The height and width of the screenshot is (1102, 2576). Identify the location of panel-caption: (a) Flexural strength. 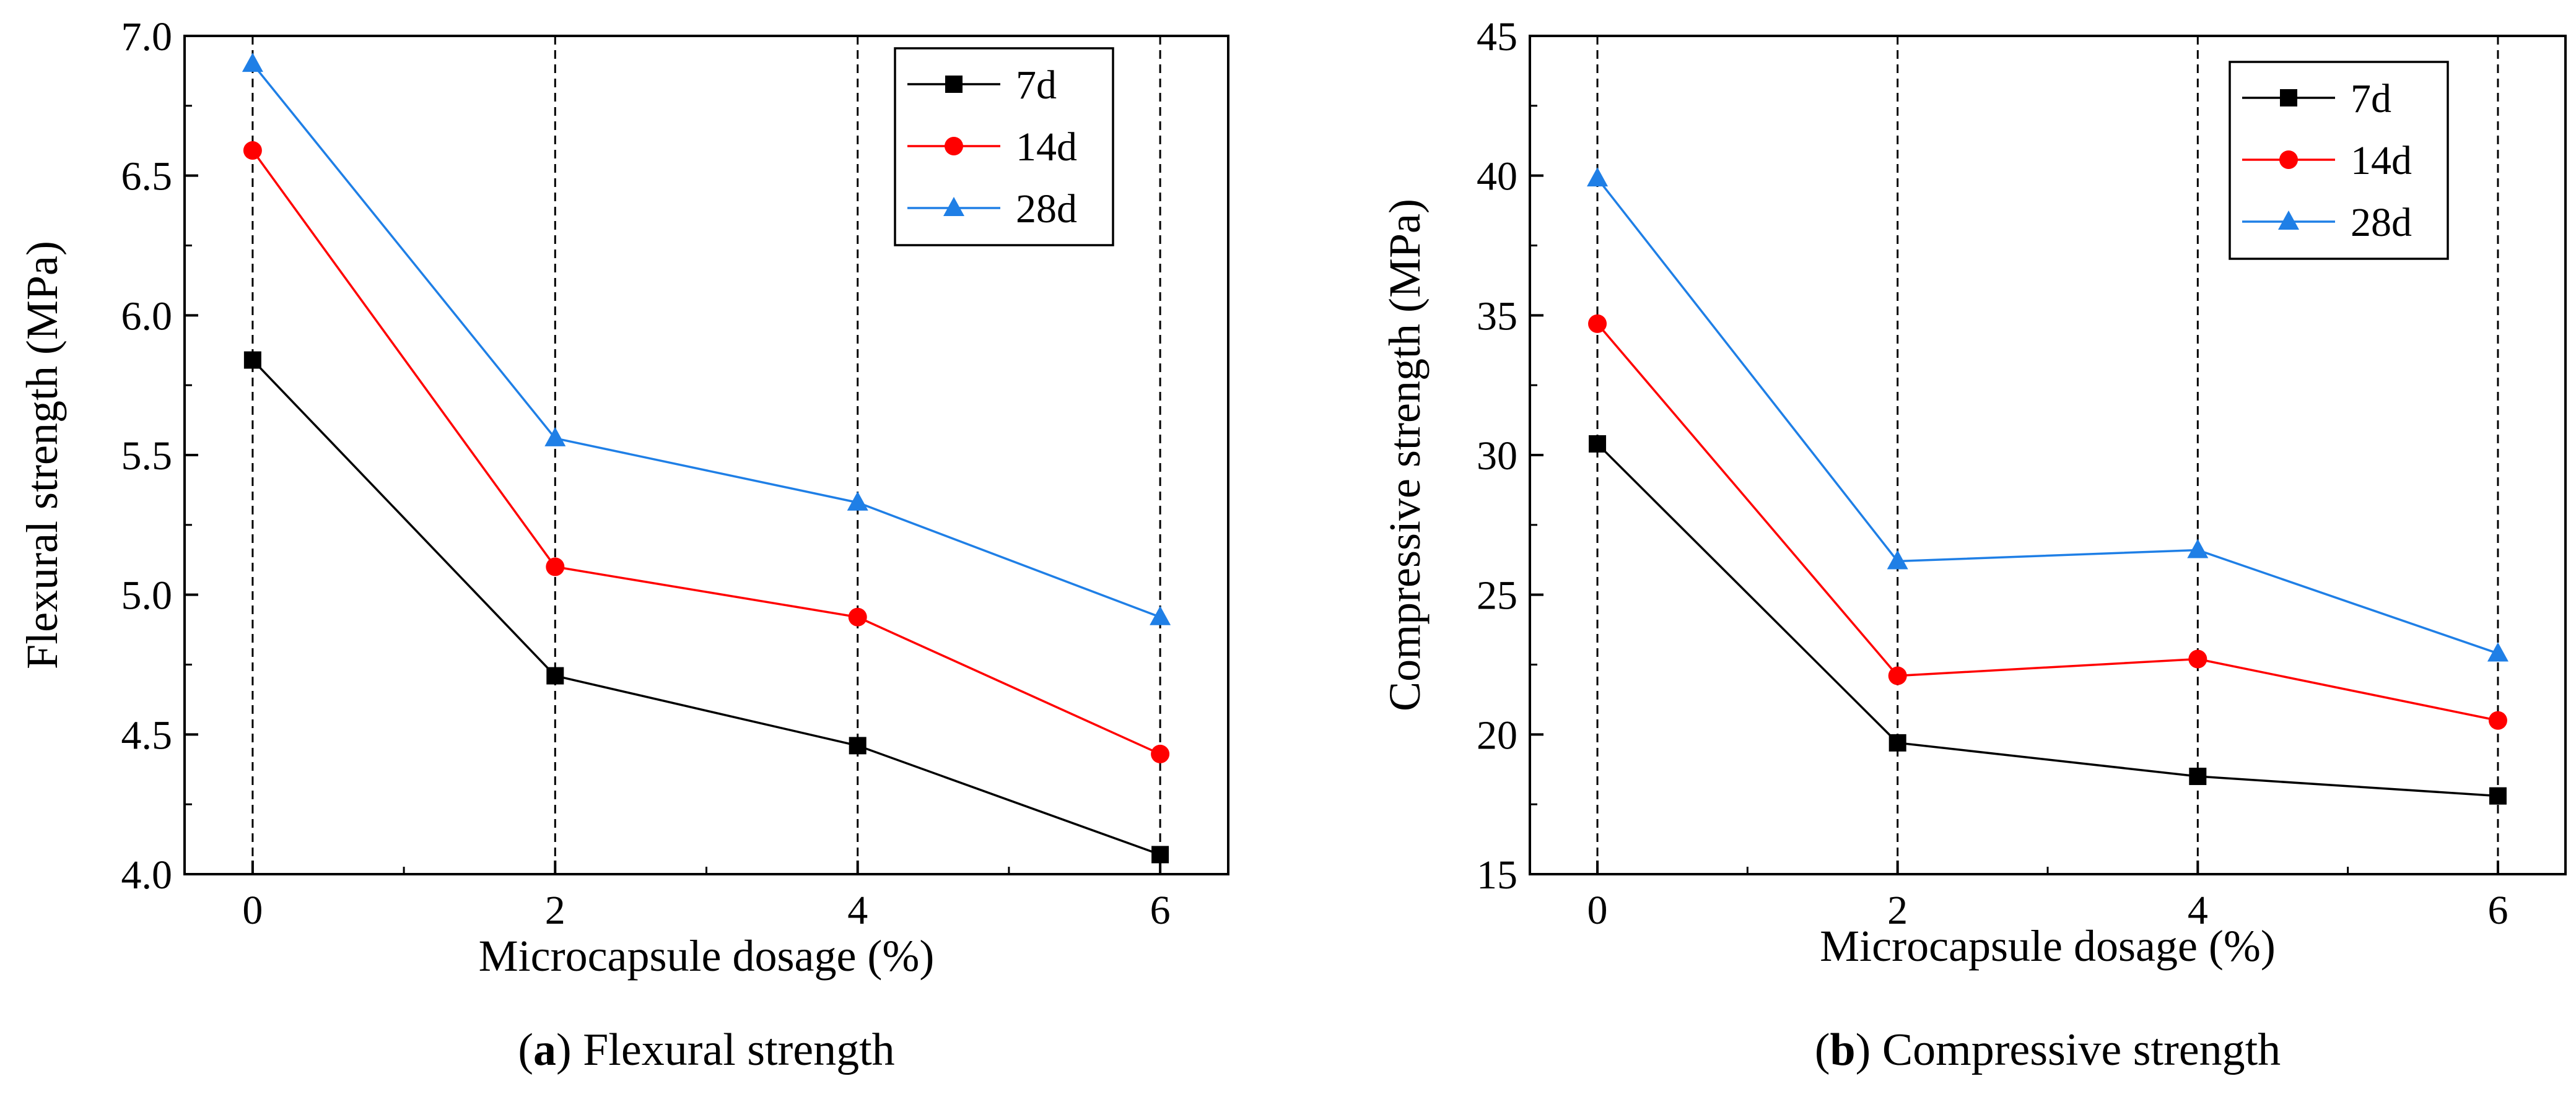
(706, 1050).